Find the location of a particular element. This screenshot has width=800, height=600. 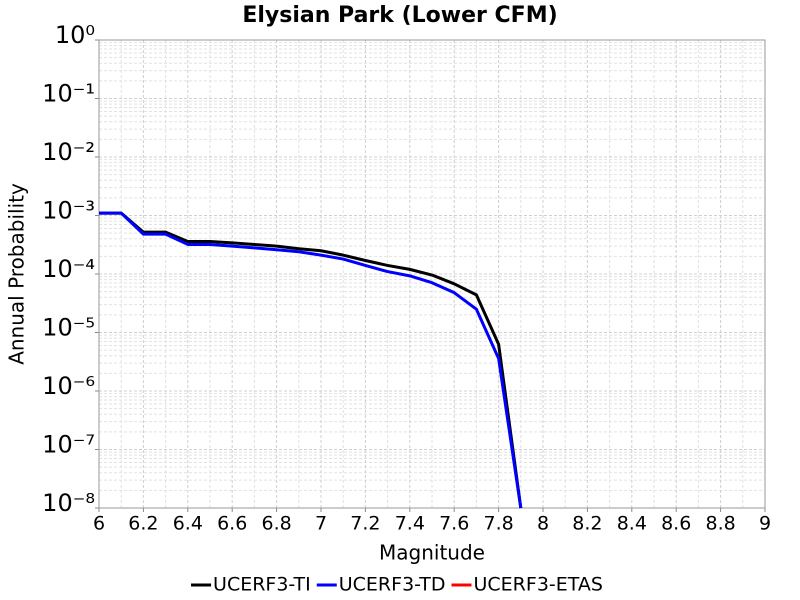

x-tick-label: 7.4 is located at coordinates (410, 524).